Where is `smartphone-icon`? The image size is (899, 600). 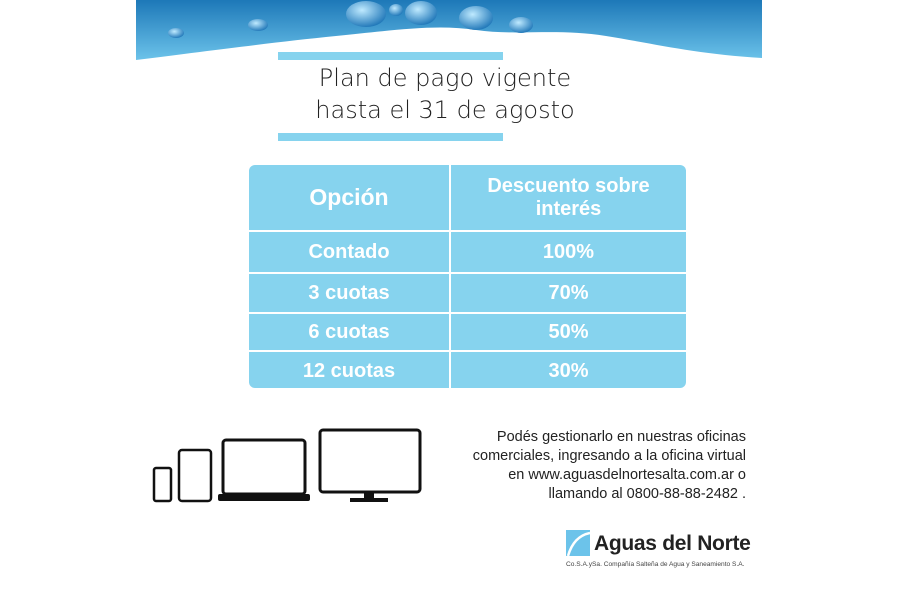
smartphone-icon is located at coordinates (162, 484).